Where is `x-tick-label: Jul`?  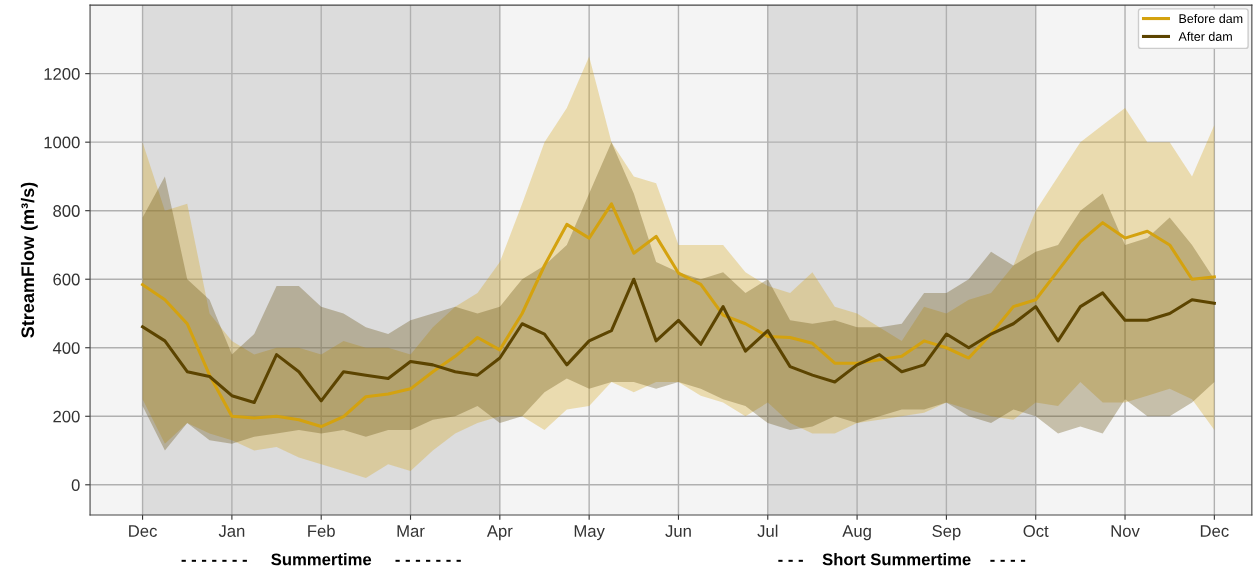 x-tick-label: Jul is located at coordinates (767, 530).